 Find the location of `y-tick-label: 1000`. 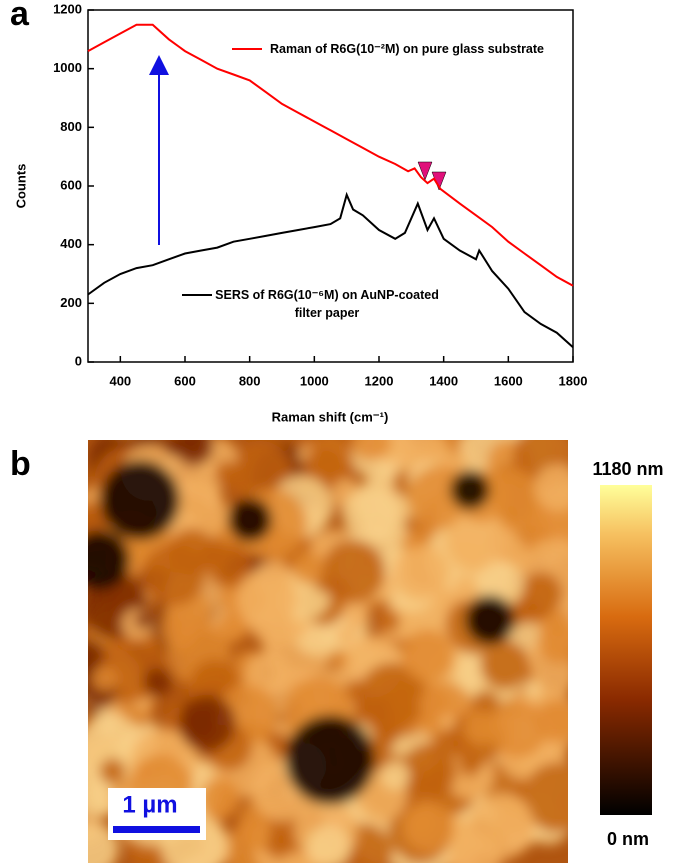

y-tick-label: 1000 is located at coordinates (67, 67).